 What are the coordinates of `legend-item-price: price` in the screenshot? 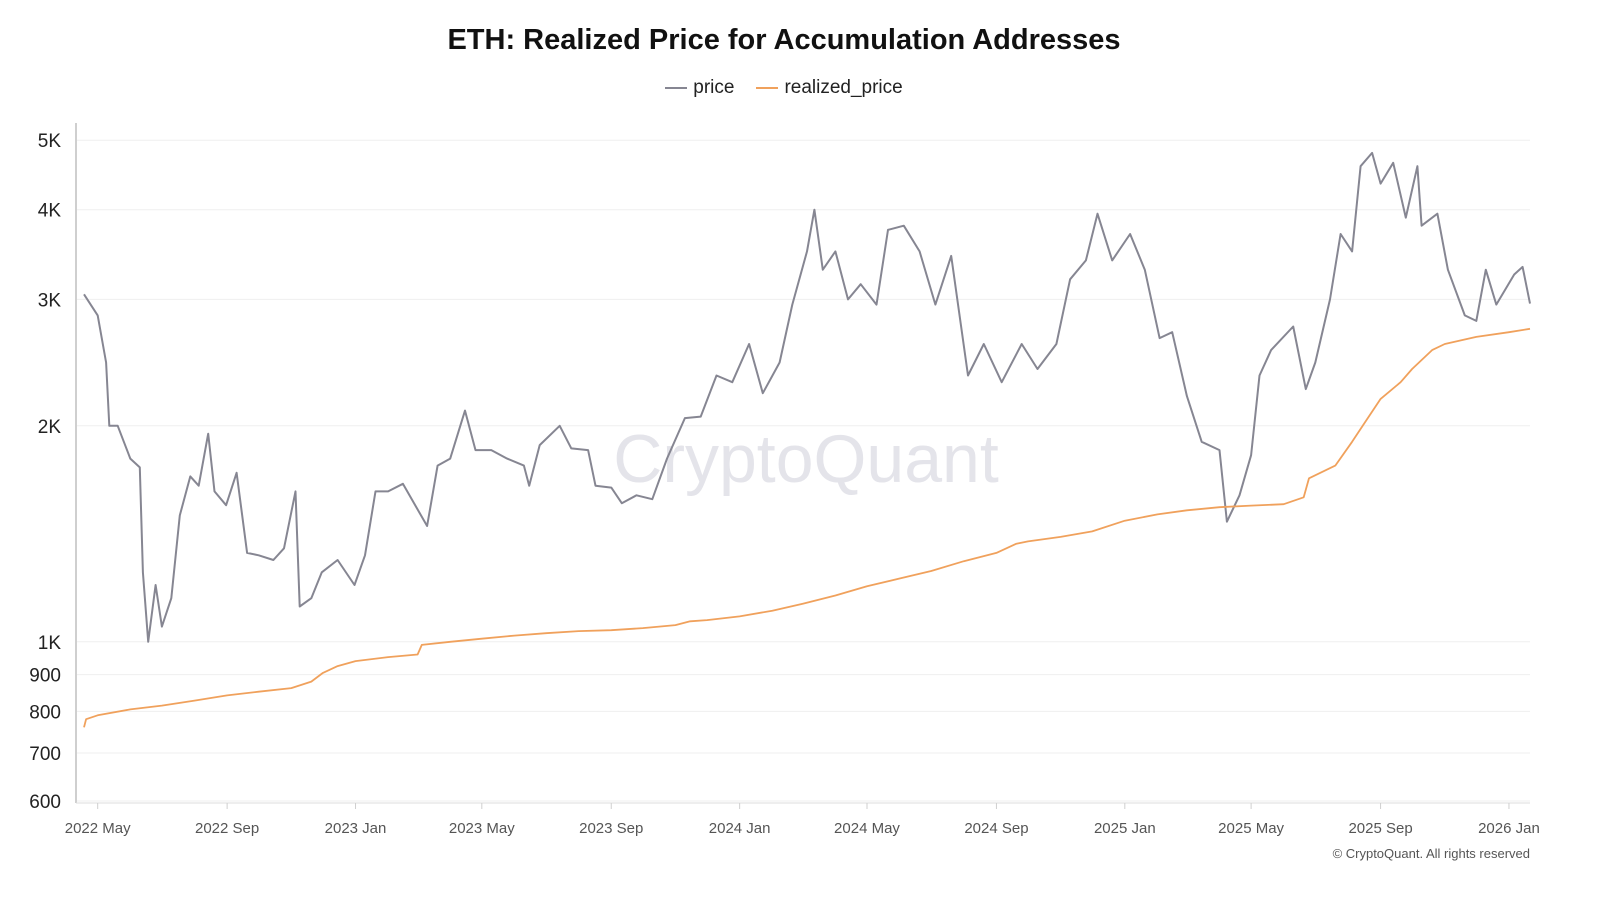 It's located at (699, 88).